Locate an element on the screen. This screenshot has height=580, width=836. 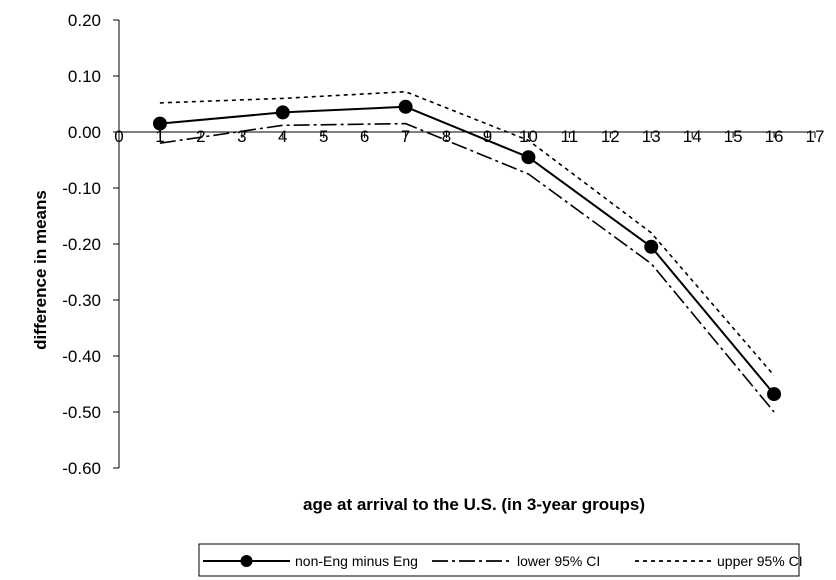
x-tick-label: 1 is located at coordinates (159, 136).